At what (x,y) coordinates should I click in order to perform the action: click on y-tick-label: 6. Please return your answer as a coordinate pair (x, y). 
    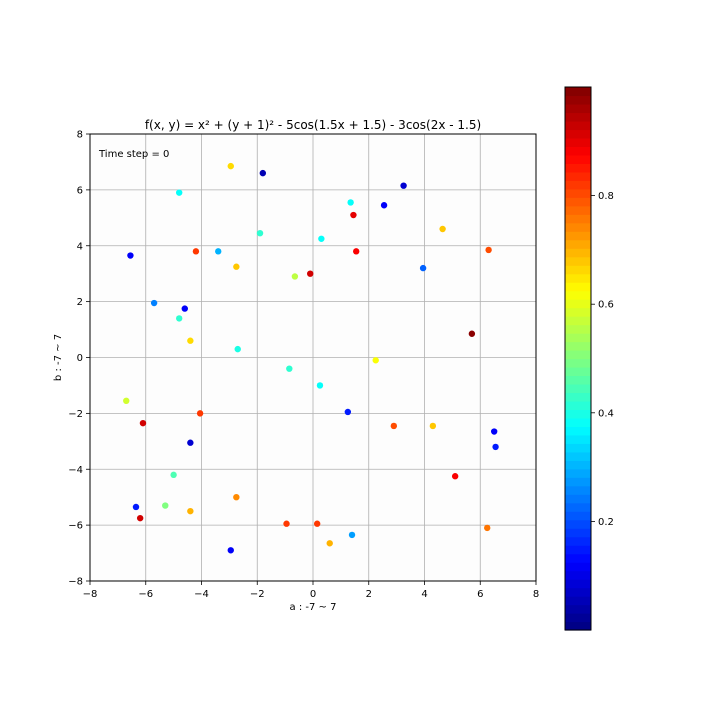
    Looking at the image, I should click on (80, 190).